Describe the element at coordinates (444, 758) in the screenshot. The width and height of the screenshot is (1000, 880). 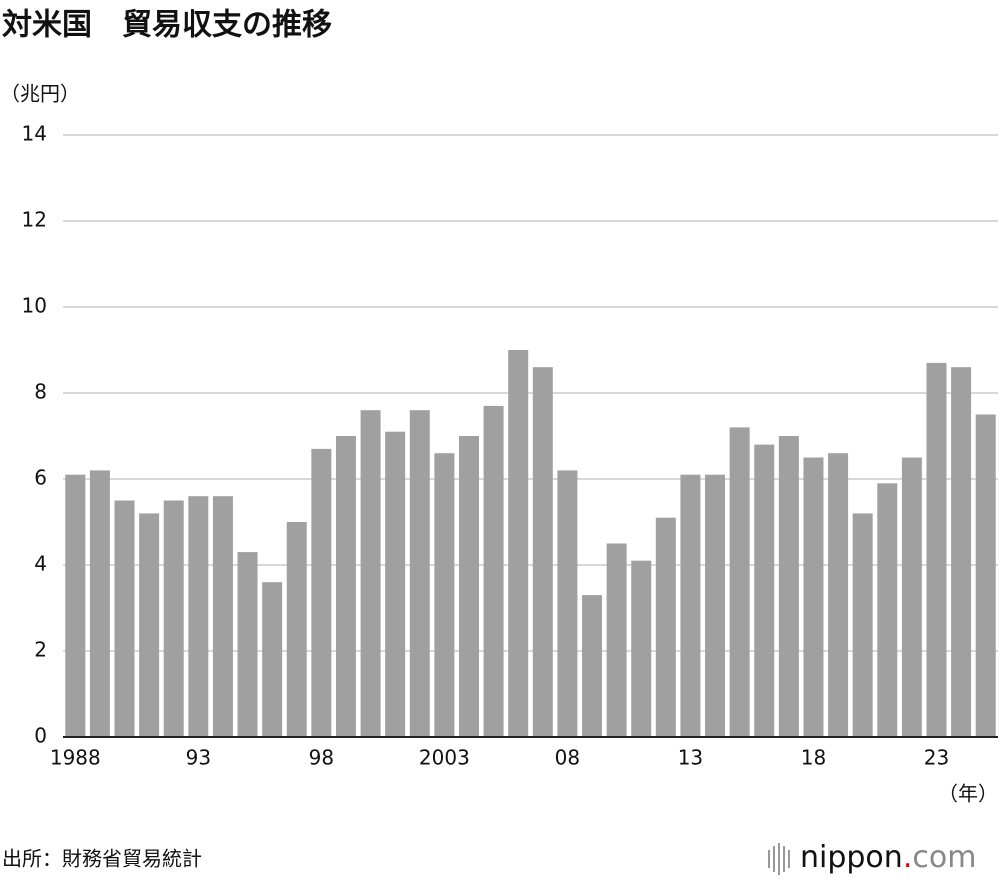
I see `x-tick-label: 2003` at that location.